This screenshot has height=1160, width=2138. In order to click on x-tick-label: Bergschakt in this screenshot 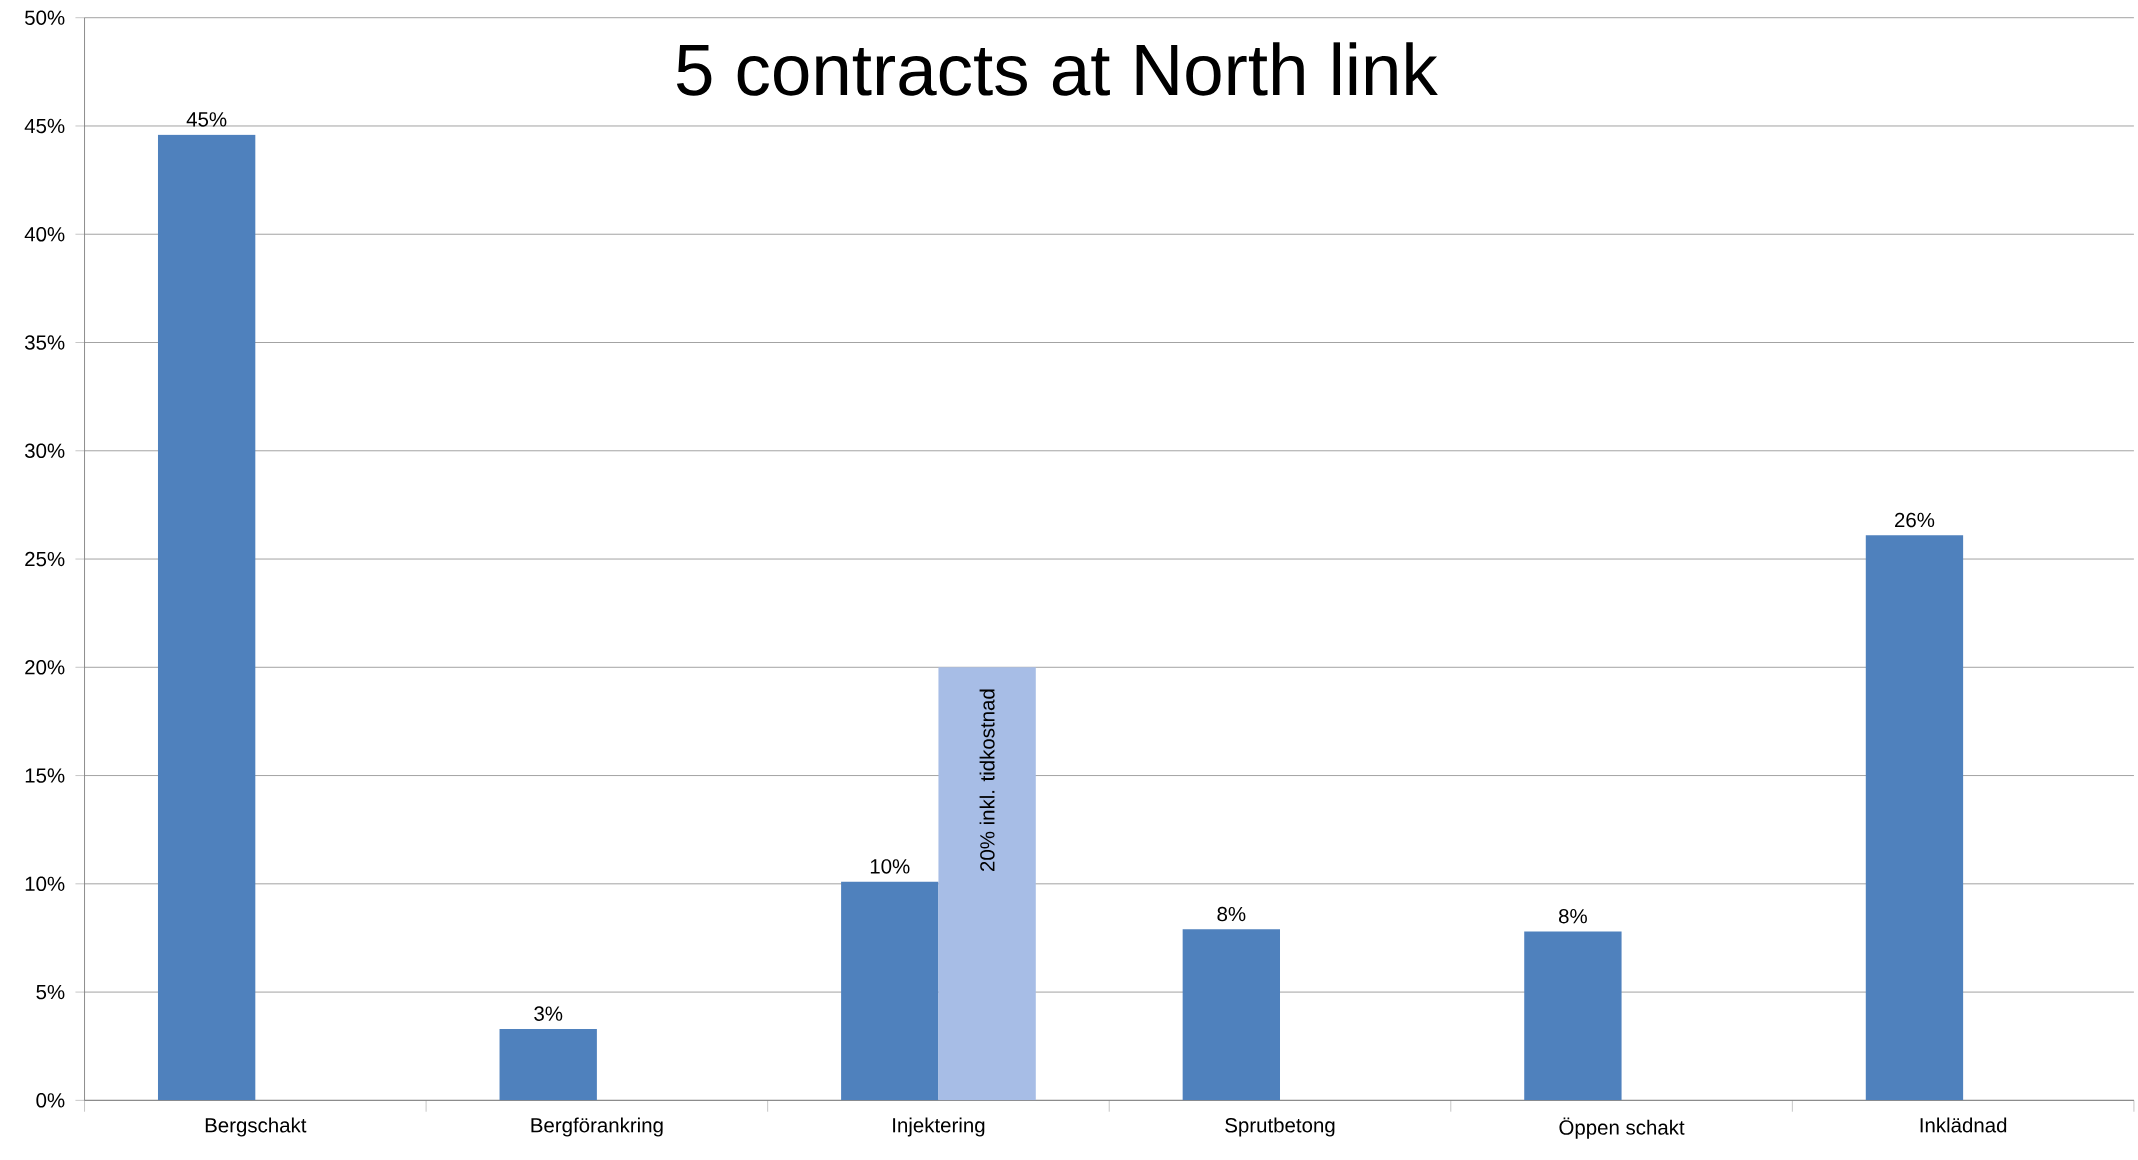, I will do `click(256, 1127)`.